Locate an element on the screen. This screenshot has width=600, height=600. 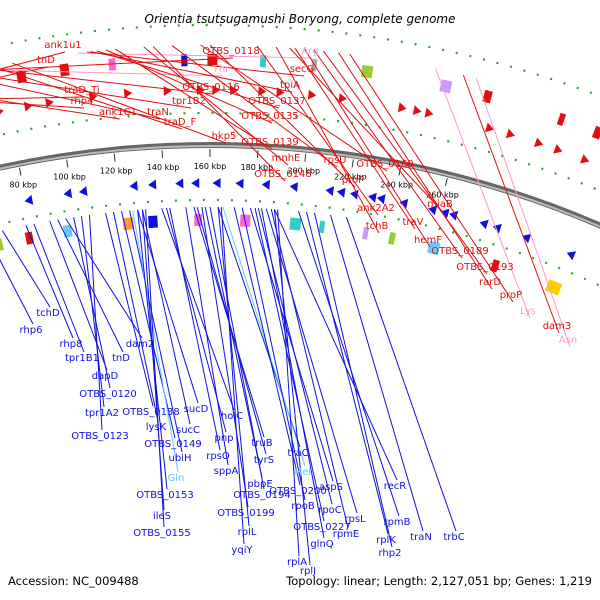
gene-label: tnD is located at coordinates (46, 60).